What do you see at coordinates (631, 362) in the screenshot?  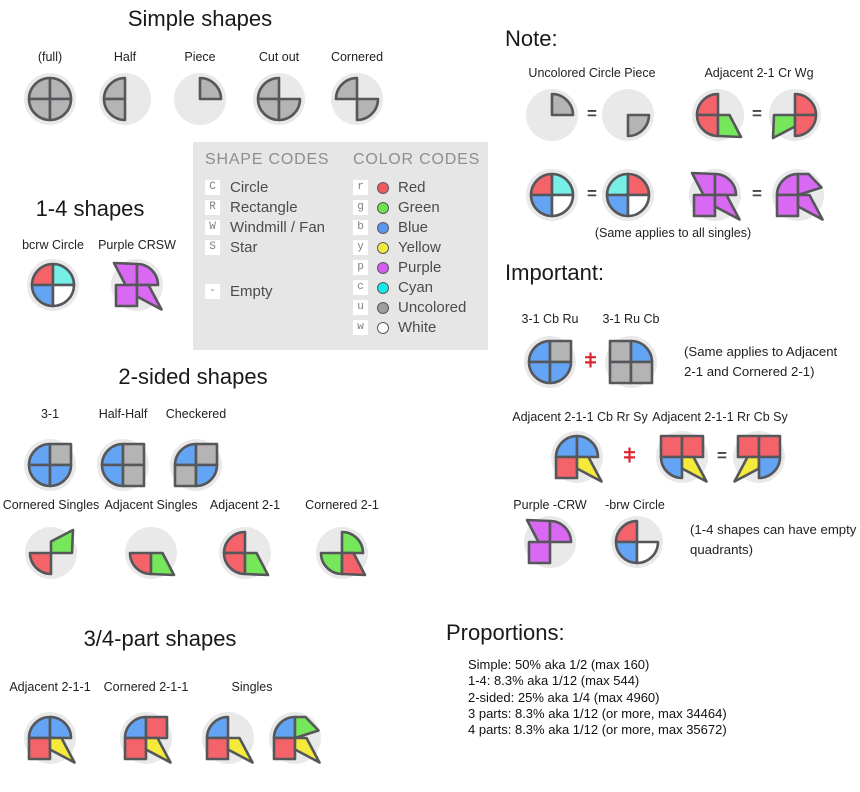 I see `shape-3-1-ru-cb` at bounding box center [631, 362].